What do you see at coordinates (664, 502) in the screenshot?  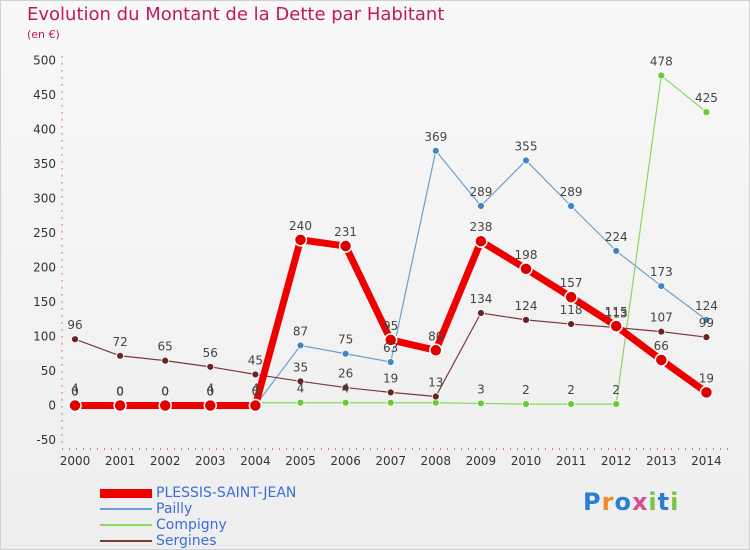 I see `logo-letter: t` at bounding box center [664, 502].